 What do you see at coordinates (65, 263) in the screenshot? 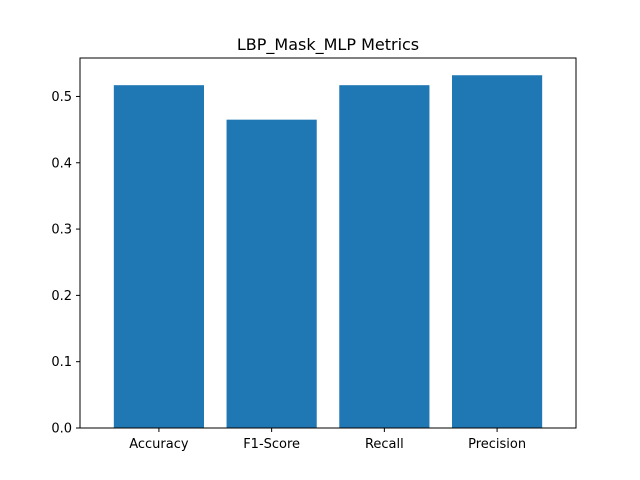
I see `y-axis-ticks: 0.0 0.1 0.2 0.3 0.4 0.5` at bounding box center [65, 263].